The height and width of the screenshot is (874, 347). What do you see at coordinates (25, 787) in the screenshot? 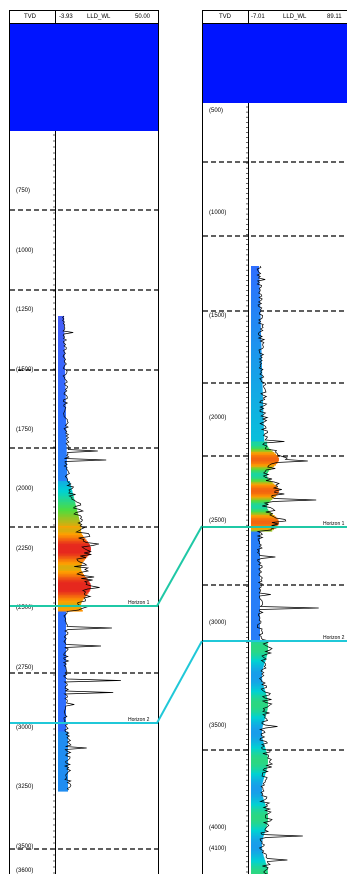
I see `depth-tick-label: (3250)` at bounding box center [25, 787].